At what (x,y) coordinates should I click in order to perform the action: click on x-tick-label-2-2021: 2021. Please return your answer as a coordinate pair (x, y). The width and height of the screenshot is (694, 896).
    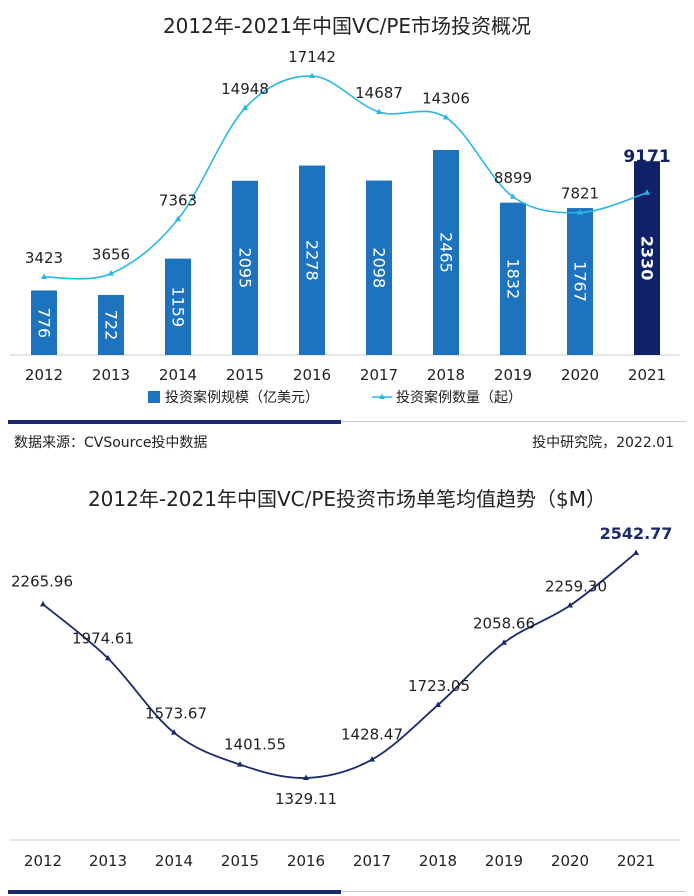
    Looking at the image, I should click on (636, 861).